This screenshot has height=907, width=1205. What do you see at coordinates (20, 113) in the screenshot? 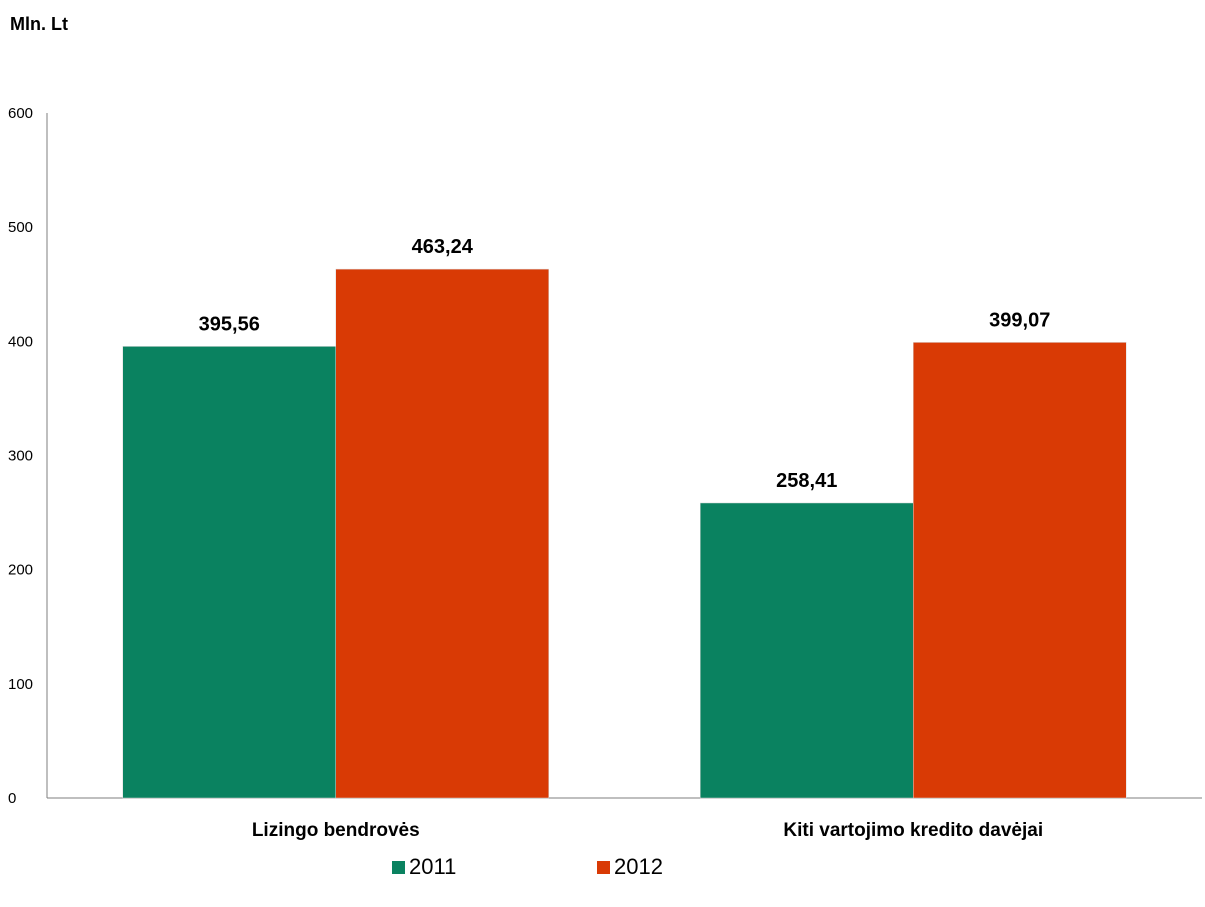
I see `y-tick-label-600: 600` at bounding box center [20, 113].